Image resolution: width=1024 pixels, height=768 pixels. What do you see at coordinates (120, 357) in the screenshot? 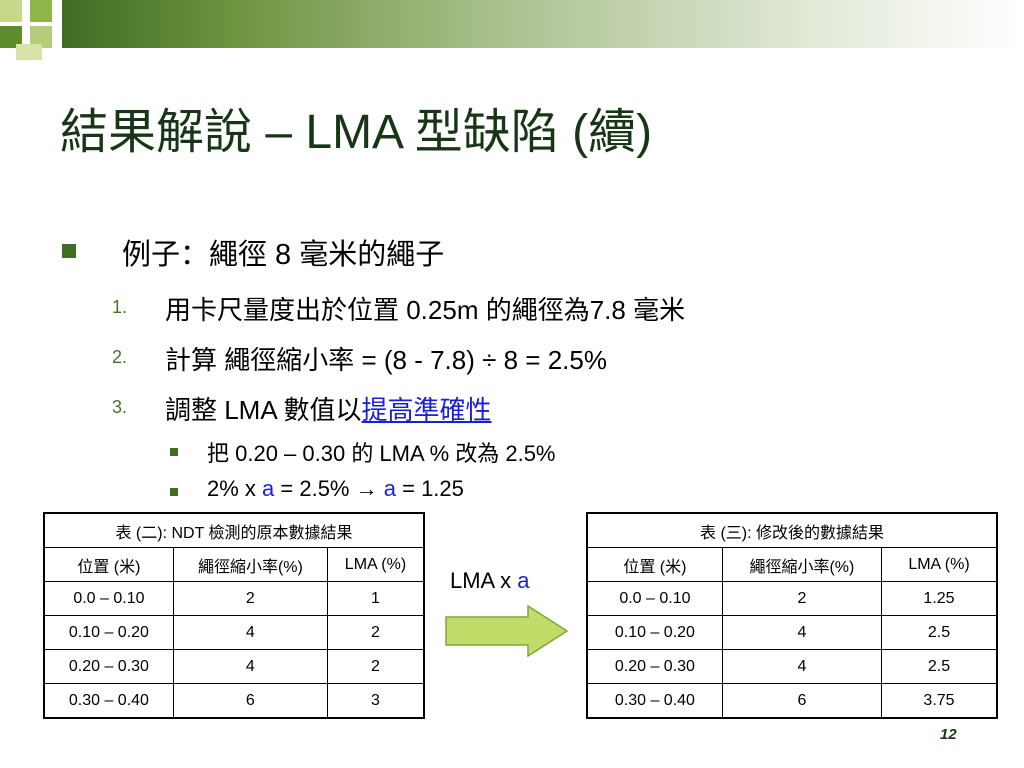
I see `list-marker: 2.` at bounding box center [120, 357].